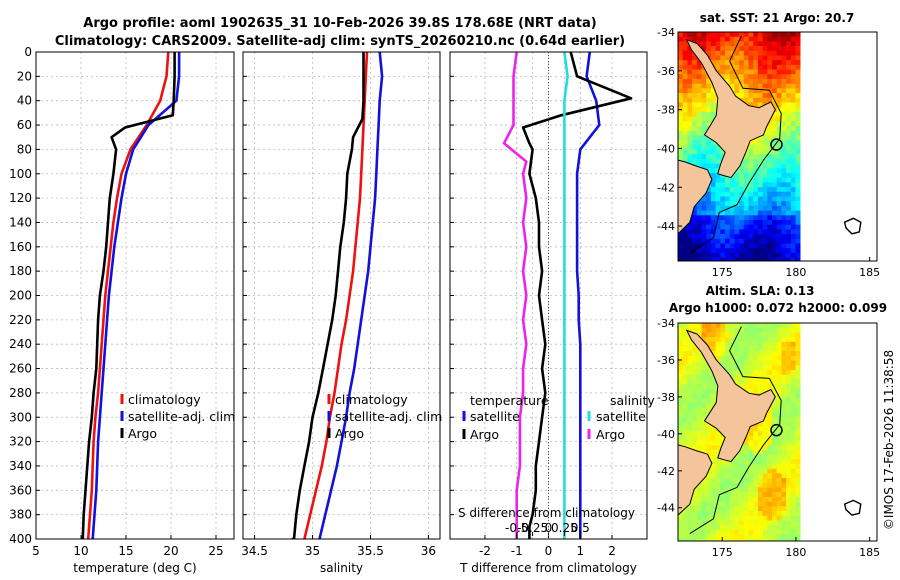 This screenshot has height=580, width=900. I want to click on map-y-tick-label: -36, so click(666, 71).